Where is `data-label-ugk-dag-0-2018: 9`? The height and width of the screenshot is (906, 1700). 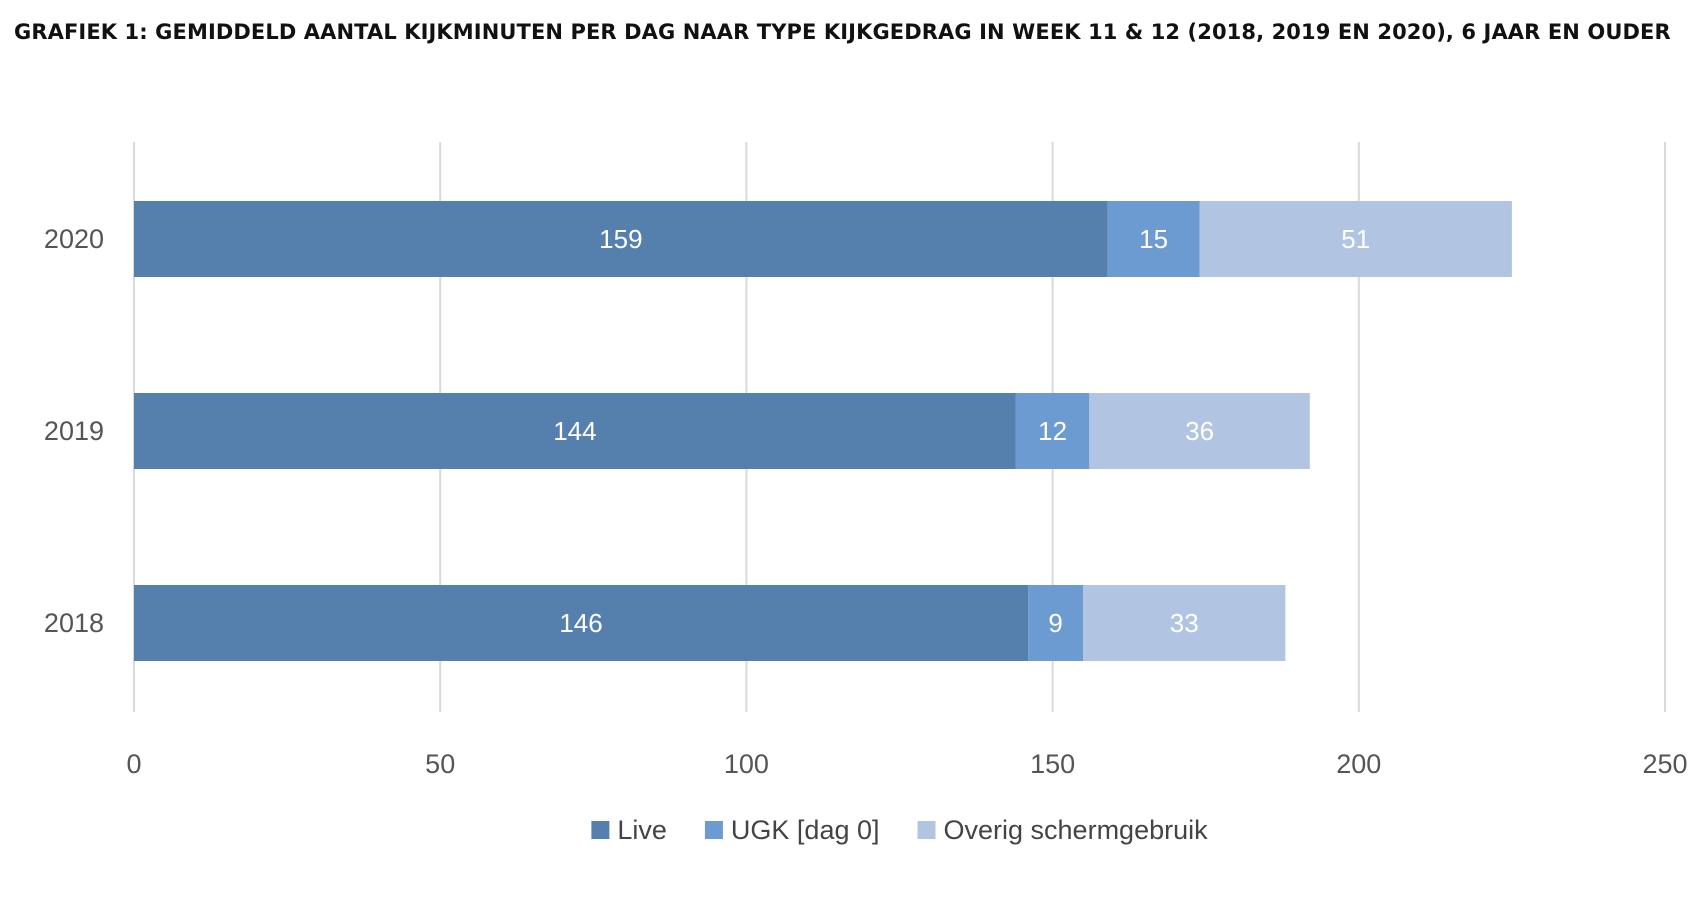
data-label-ugk-dag-0-2018: 9 is located at coordinates (1055, 623).